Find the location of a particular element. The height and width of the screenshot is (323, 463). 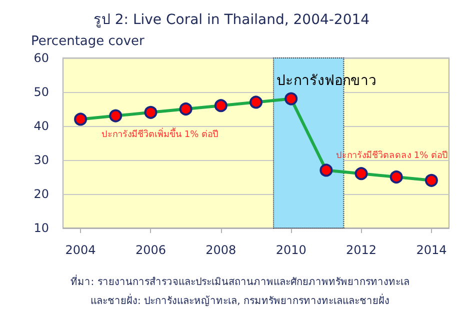

chart-title: รูป 2: Live Coral in Thailand, 2004-2014 is located at coordinates (231, 20).